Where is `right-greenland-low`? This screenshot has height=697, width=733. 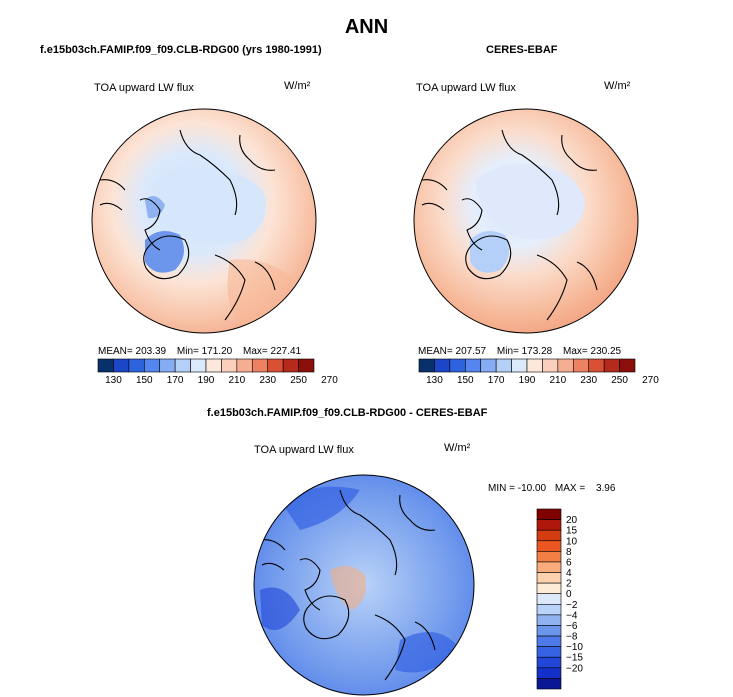
right-greenland-low is located at coordinates (489, 252).